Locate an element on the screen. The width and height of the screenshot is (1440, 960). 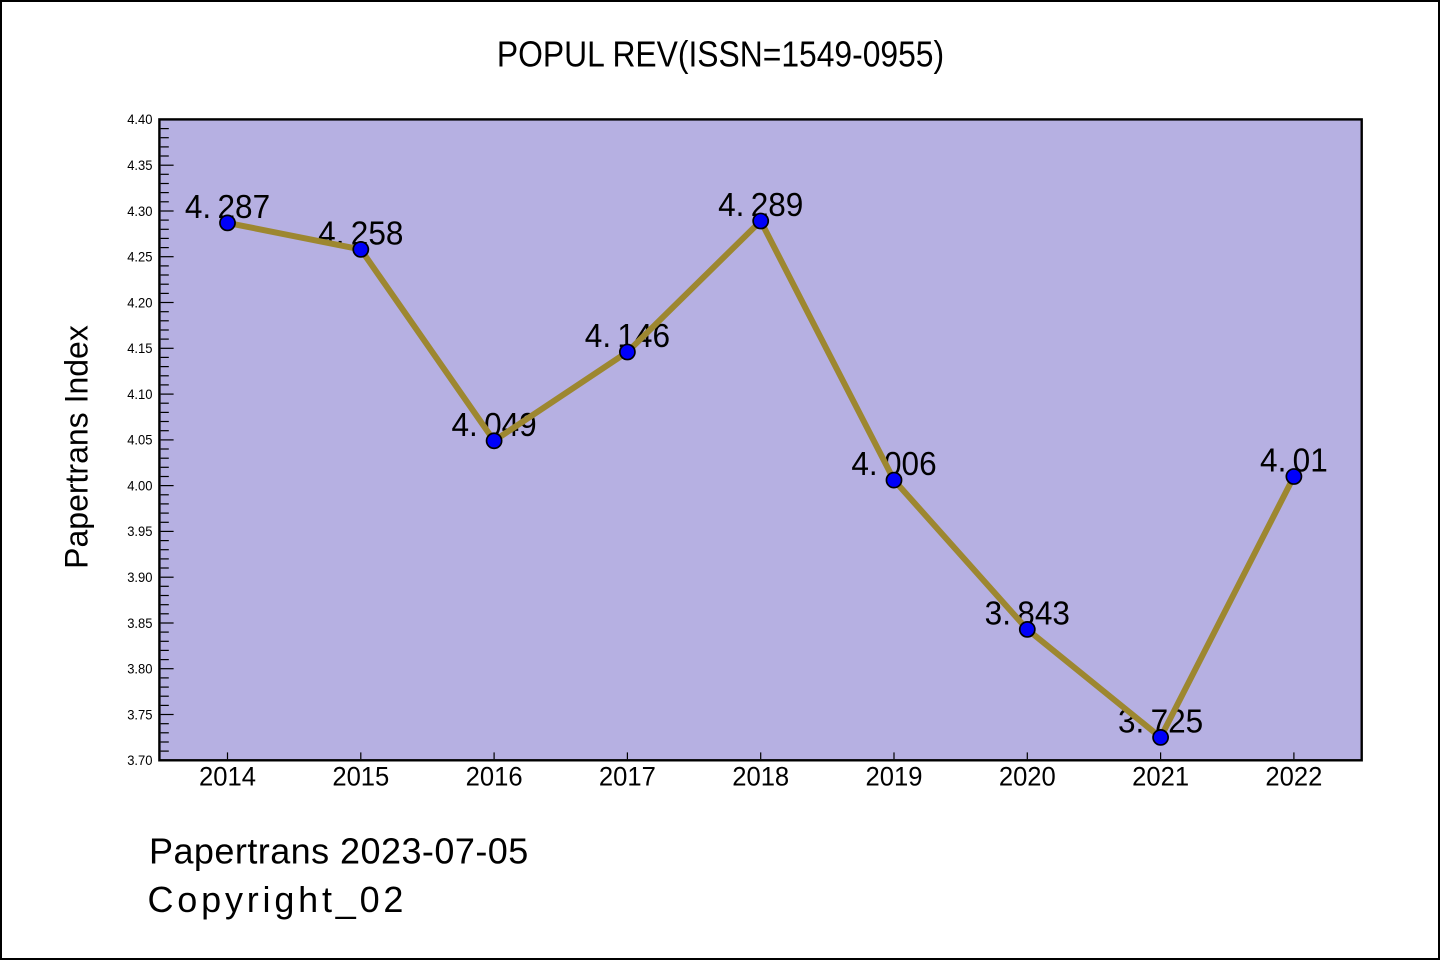
svg-text: 2020 is located at coordinates (1027, 776).